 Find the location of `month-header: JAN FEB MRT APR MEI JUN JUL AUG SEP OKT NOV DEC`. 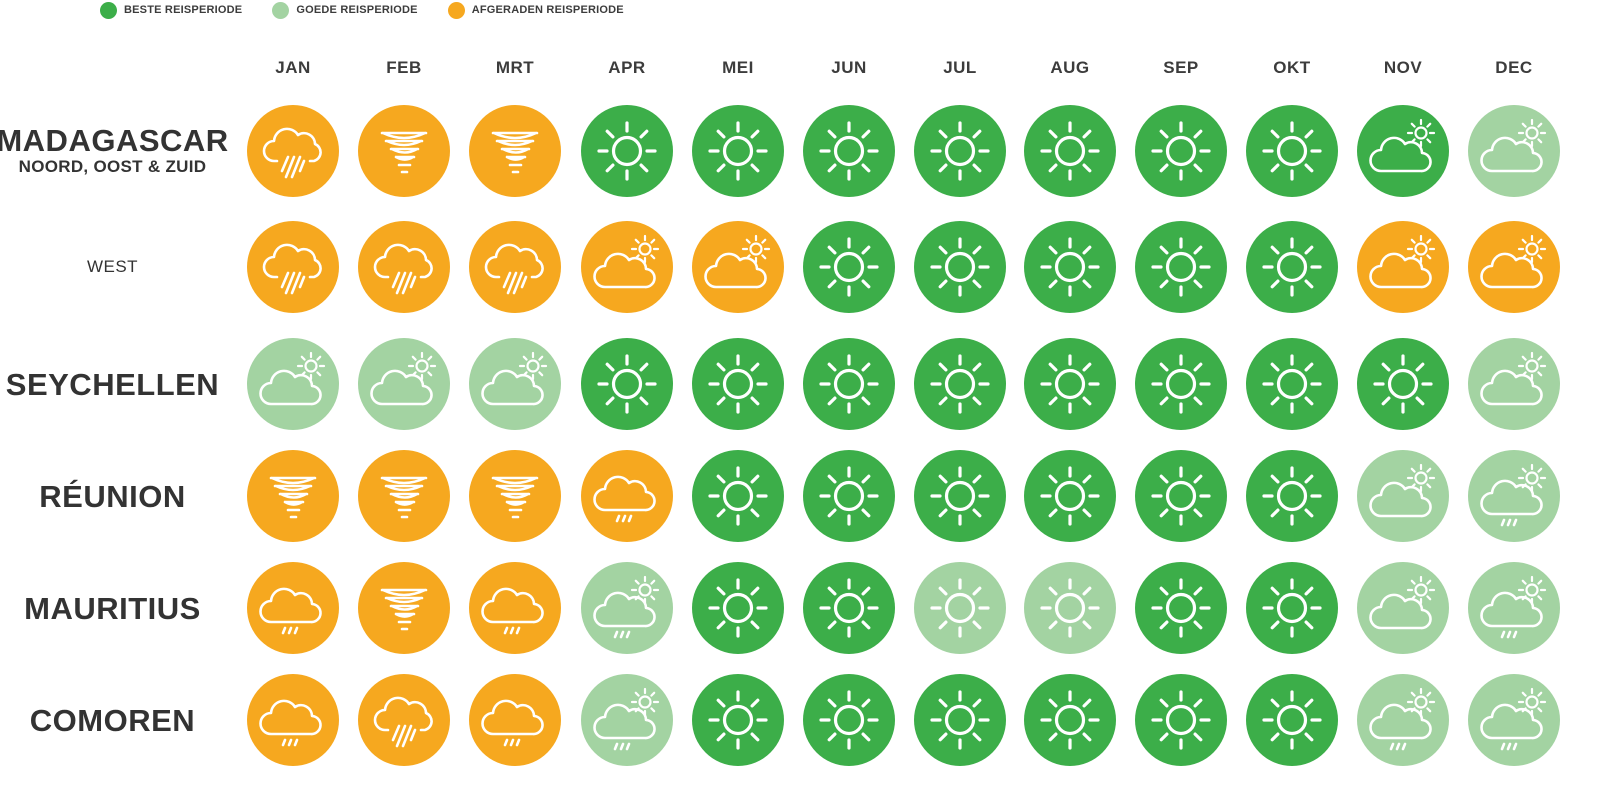

month-header: JAN FEB MRT APR MEI JUN JUL AUG SEP OKT NOV DEC is located at coordinates (800, 70).